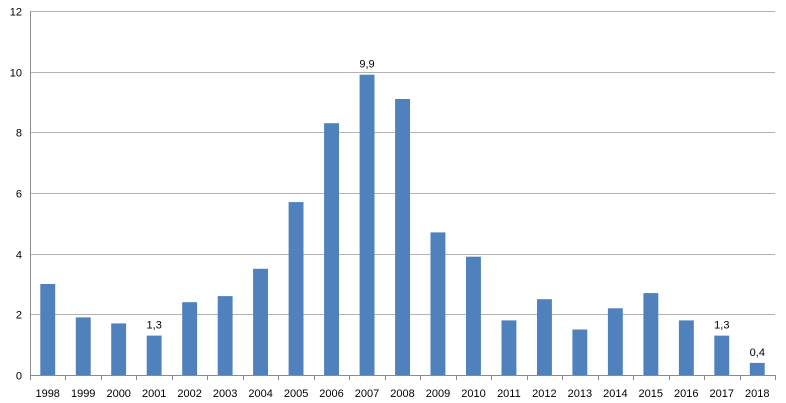 The image size is (786, 403). What do you see at coordinates (16, 13) in the screenshot?
I see `y-tick-label: 12` at bounding box center [16, 13].